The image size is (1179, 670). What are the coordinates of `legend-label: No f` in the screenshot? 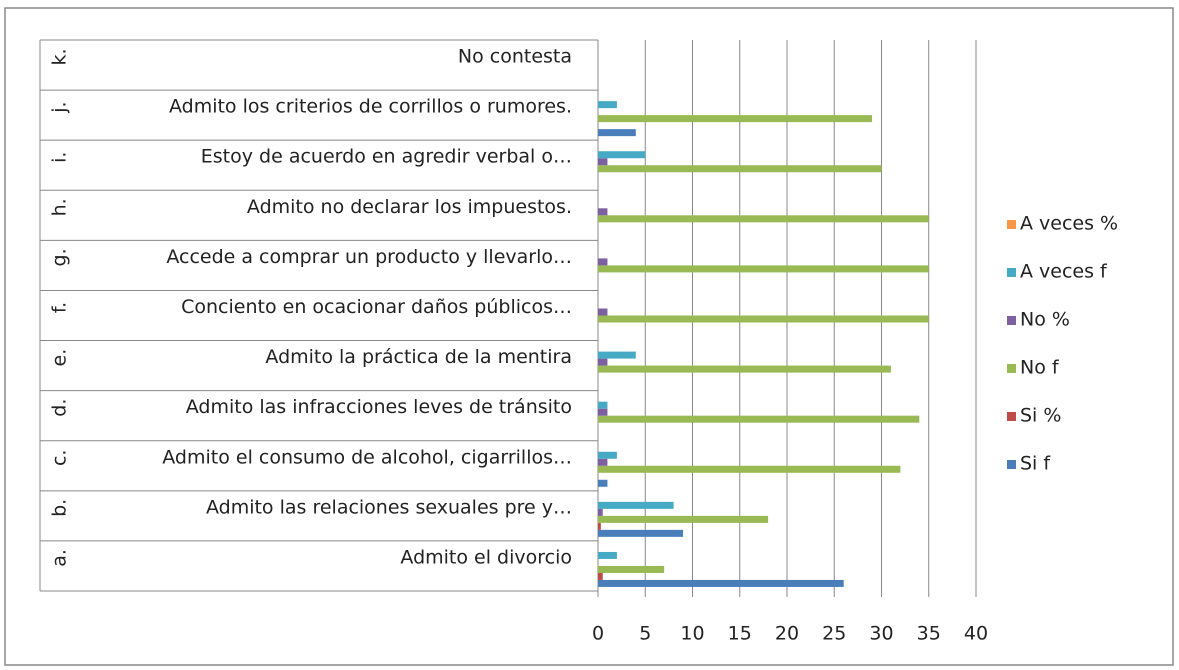 It's located at (1040, 368).